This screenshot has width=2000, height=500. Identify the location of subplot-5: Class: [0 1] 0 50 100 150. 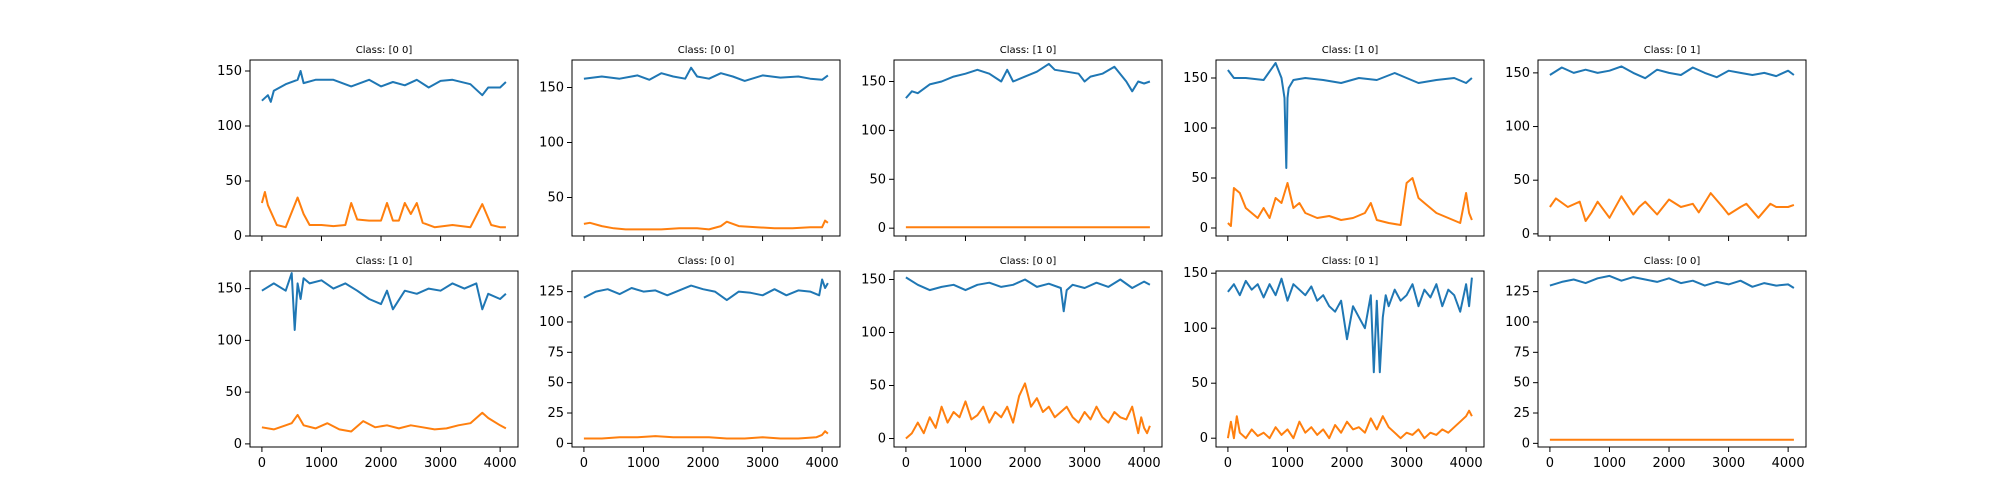
(1656, 143).